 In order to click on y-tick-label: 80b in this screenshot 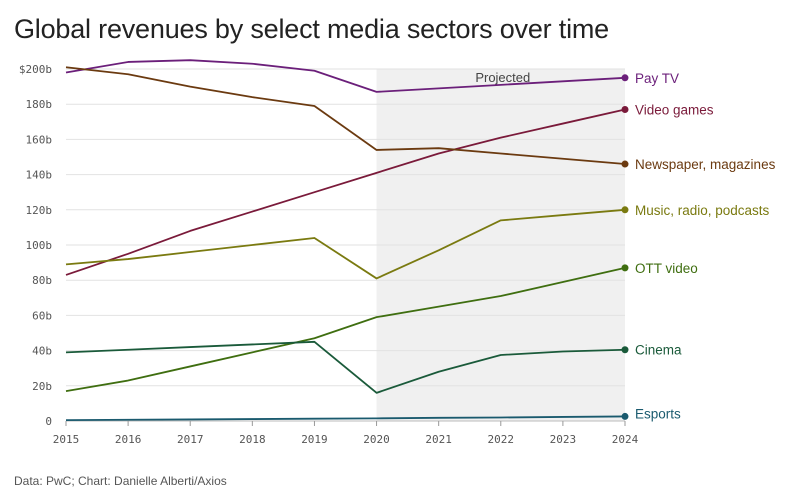, I will do `click(42, 280)`.